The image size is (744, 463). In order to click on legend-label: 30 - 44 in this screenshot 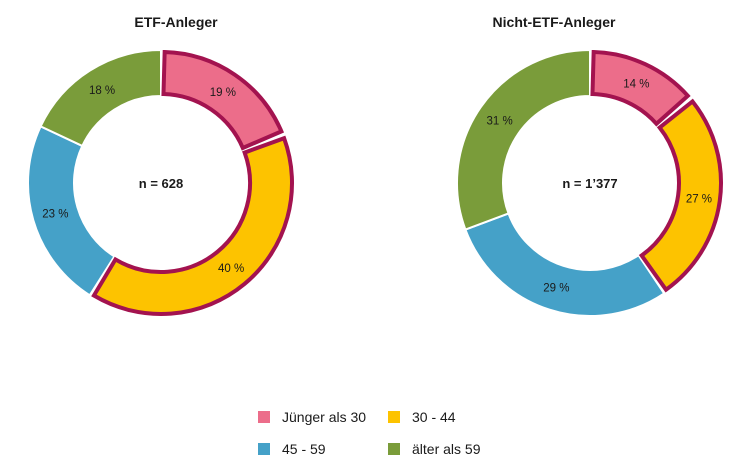, I will do `click(434, 417)`.